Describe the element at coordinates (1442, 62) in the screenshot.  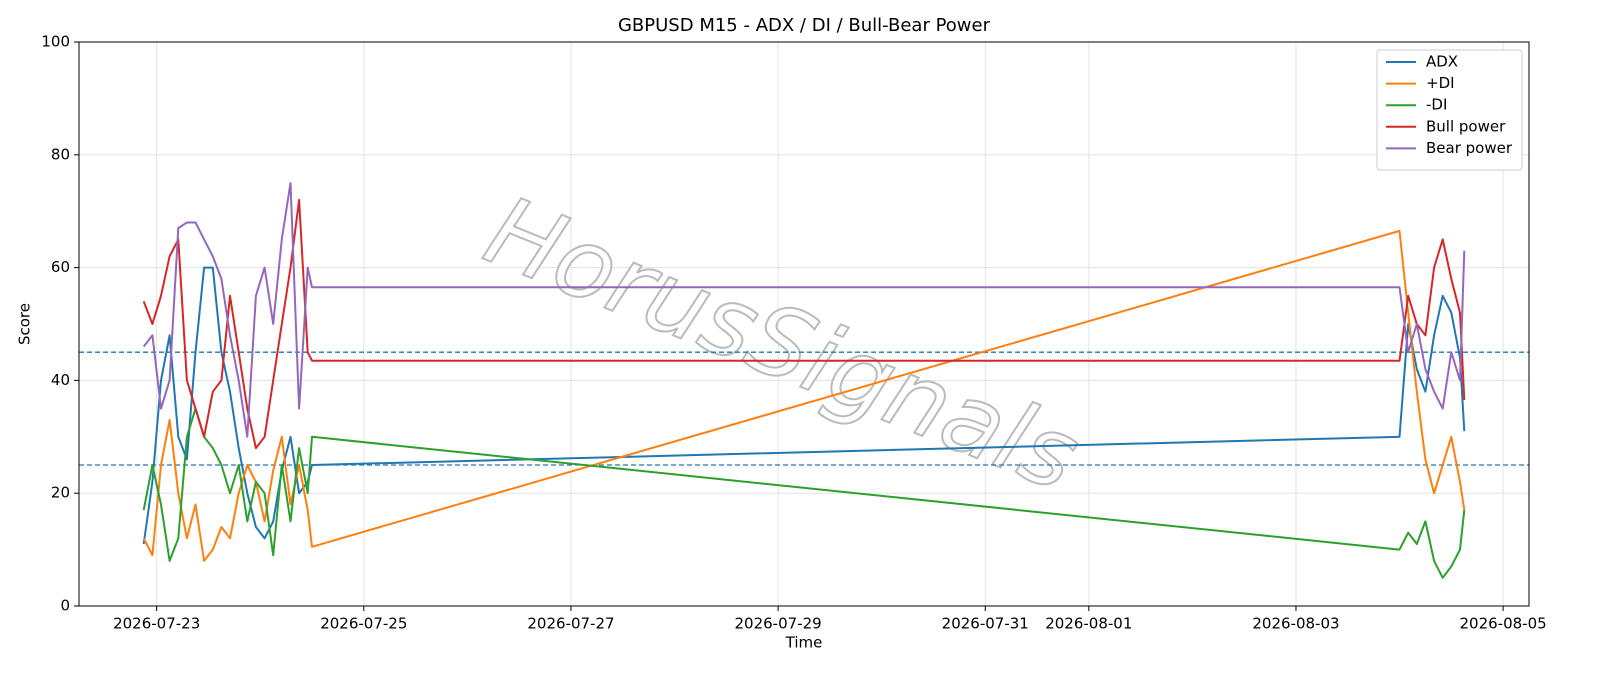
I see `legend-label: ADX` at that location.